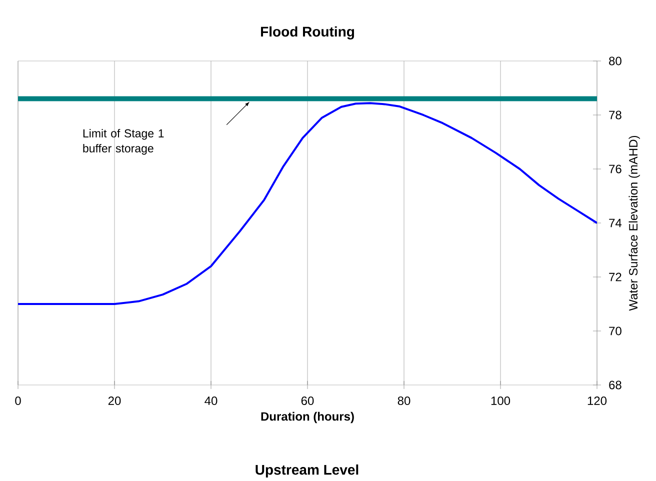 This screenshot has height=481, width=656. Describe the element at coordinates (597, 401) in the screenshot. I see `x-tick-label: 120` at that location.